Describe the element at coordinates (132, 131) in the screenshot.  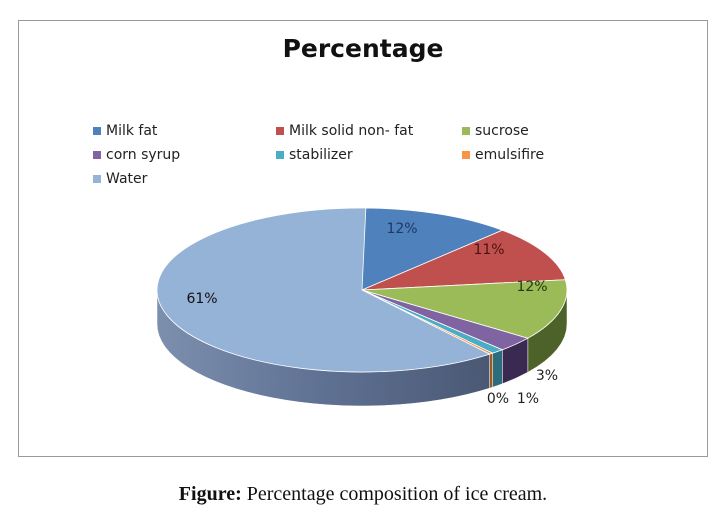
I see `legend-label: Milk fat` at that location.